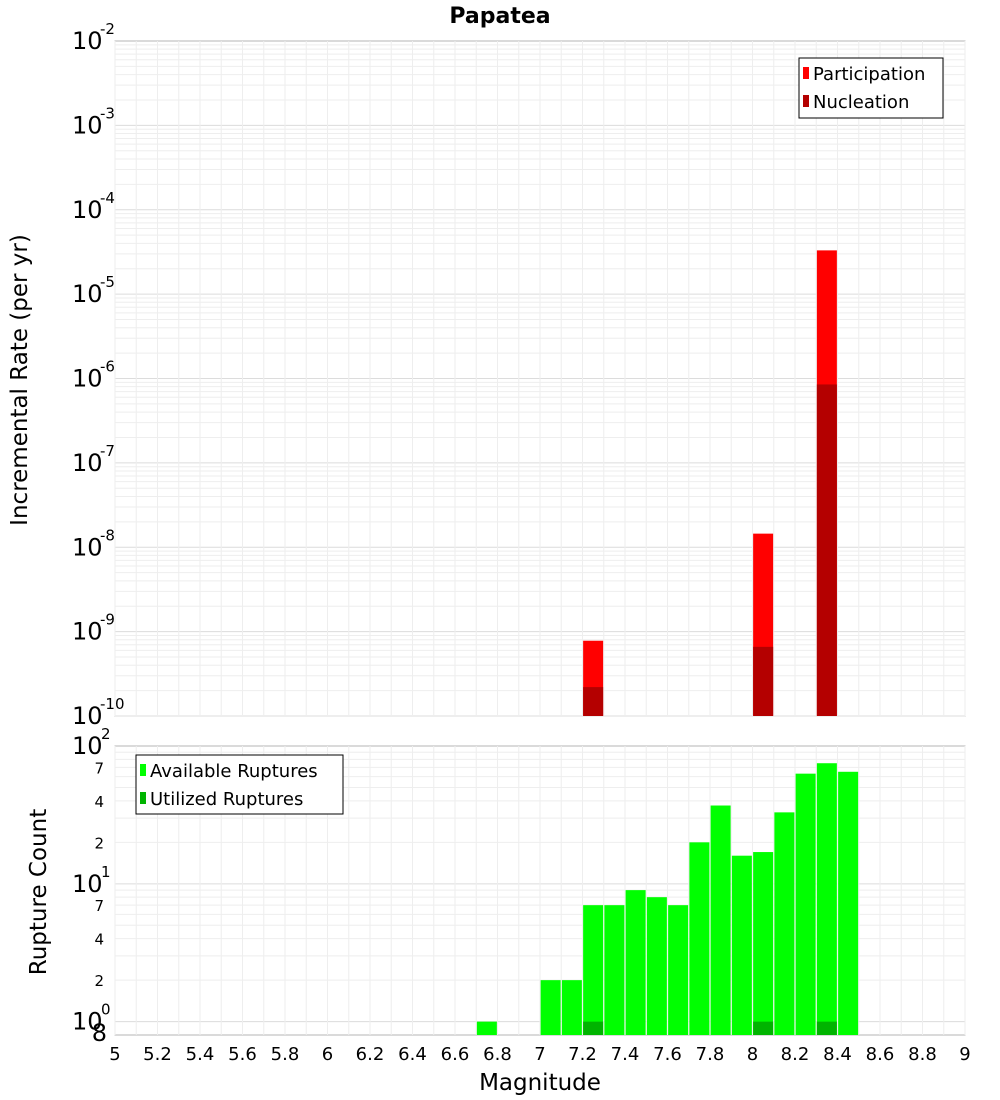 This screenshot has width=1000, height=1100. What do you see at coordinates (582, 1054) in the screenshot?
I see `x-tick-label: 7.2` at bounding box center [582, 1054].